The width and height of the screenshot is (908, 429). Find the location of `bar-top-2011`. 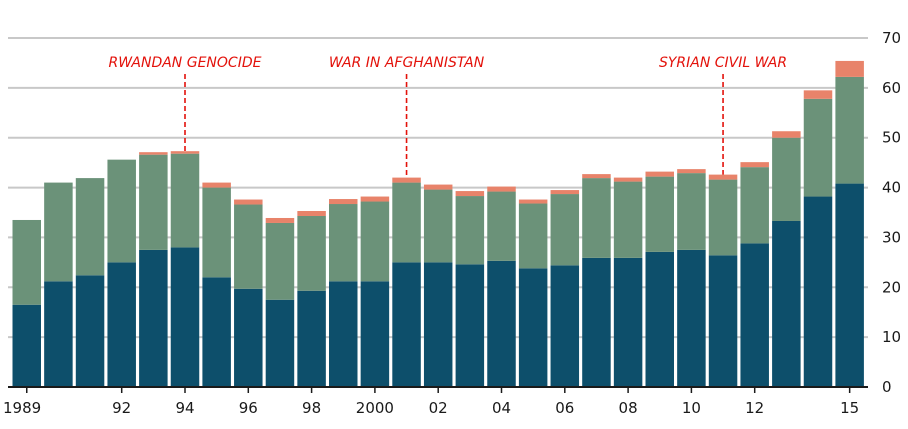

bar-top-2011 is located at coordinates (723, 177).